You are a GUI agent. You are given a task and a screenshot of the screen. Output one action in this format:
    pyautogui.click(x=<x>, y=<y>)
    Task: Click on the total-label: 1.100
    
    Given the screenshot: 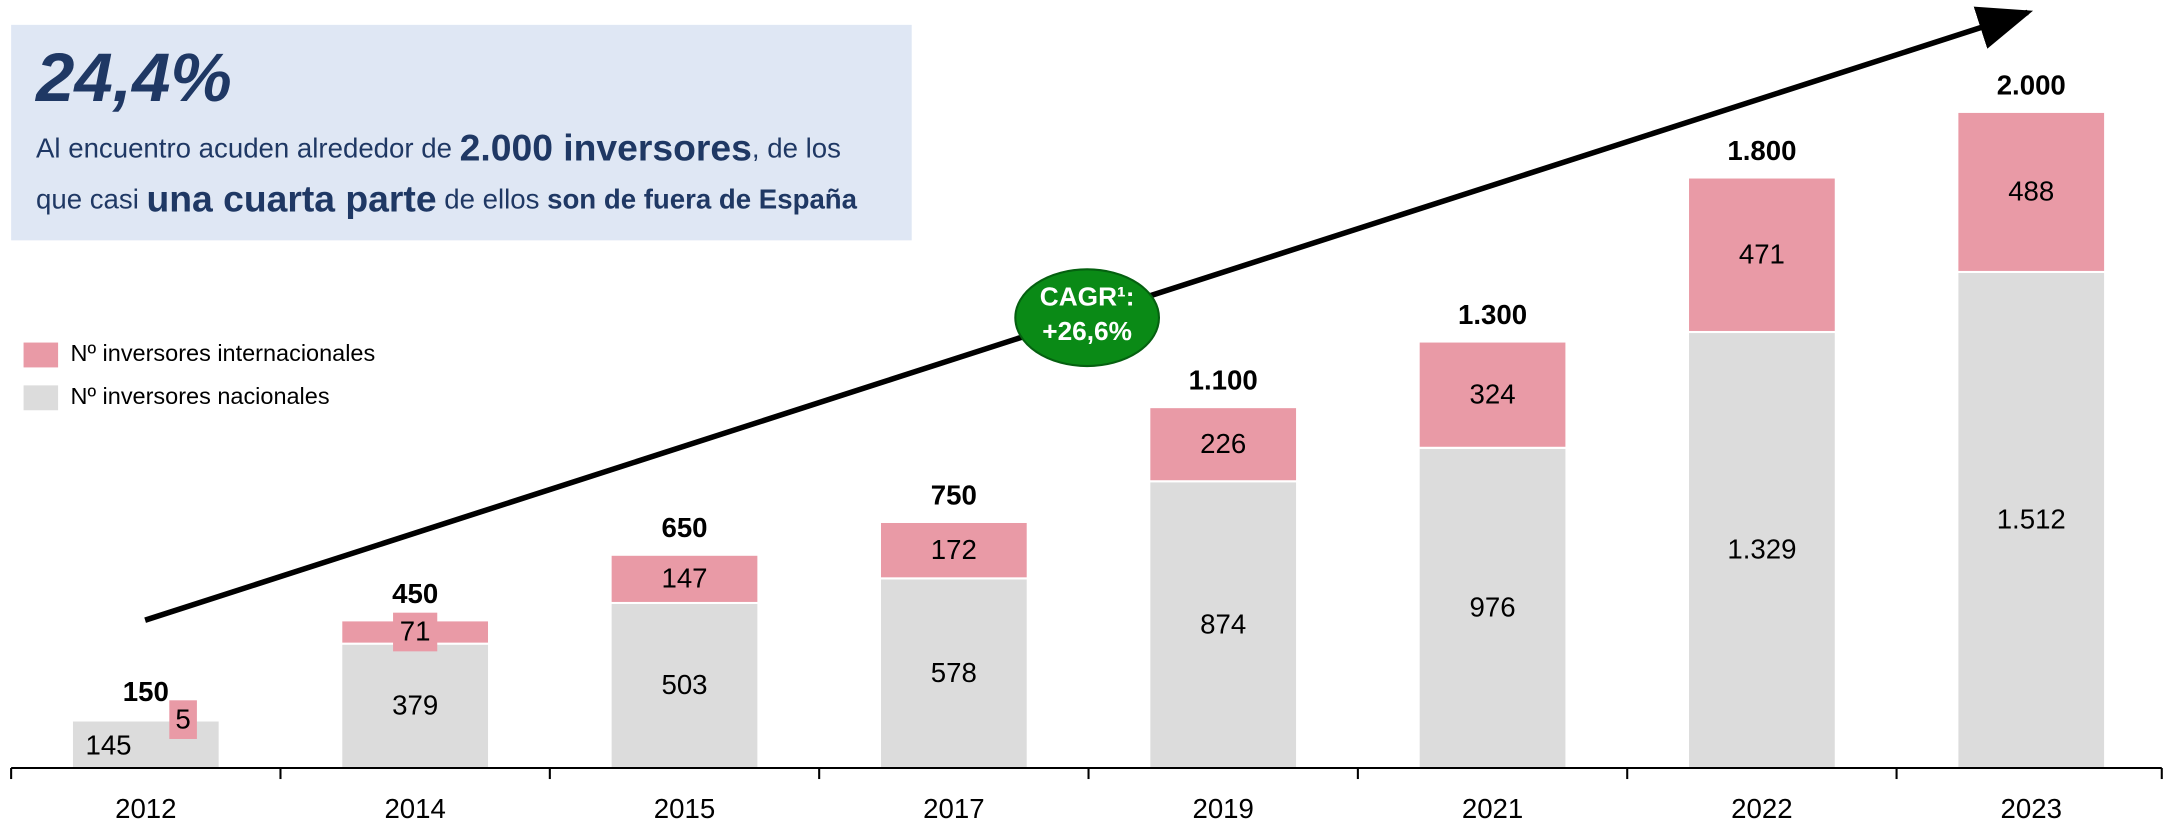 What is the action you would take?
    pyautogui.click(x=1223, y=380)
    